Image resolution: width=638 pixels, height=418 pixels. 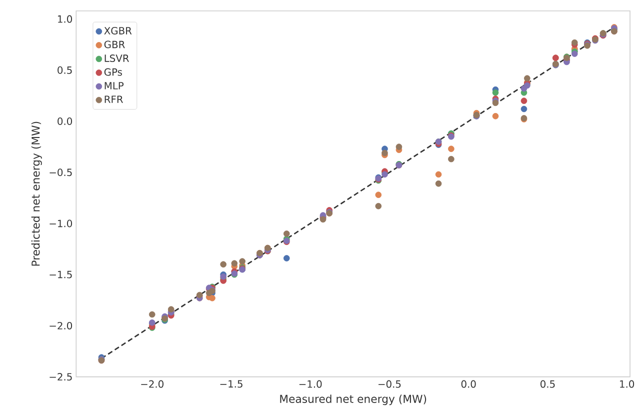 I want to click on x-tick-label: −2.0, so click(x=152, y=384).